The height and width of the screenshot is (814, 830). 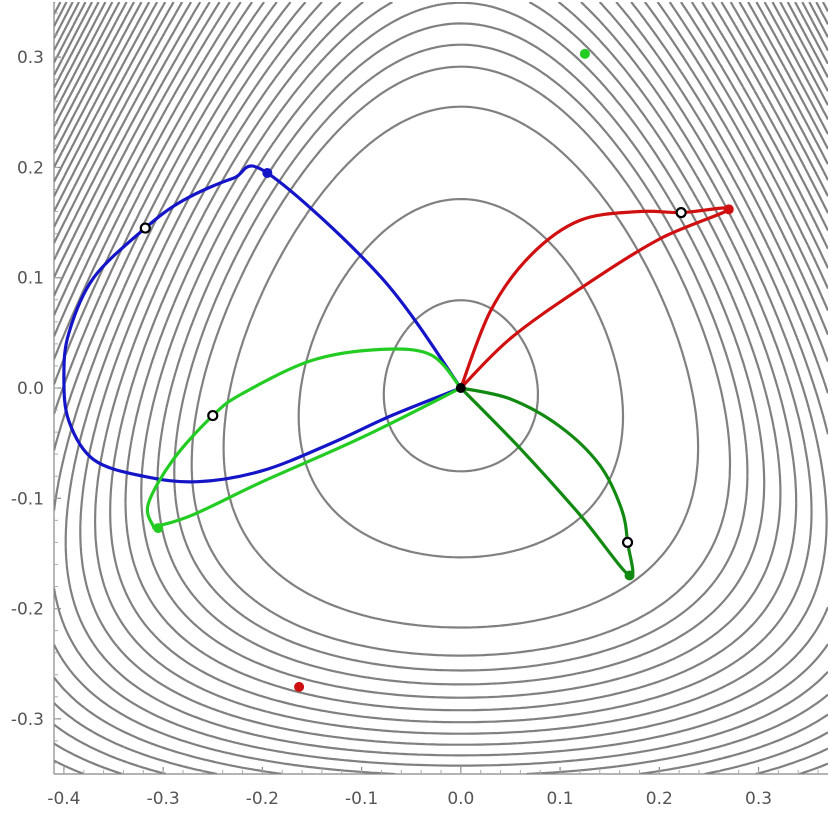 I want to click on y-tick-label: -0.3, so click(x=27, y=720).